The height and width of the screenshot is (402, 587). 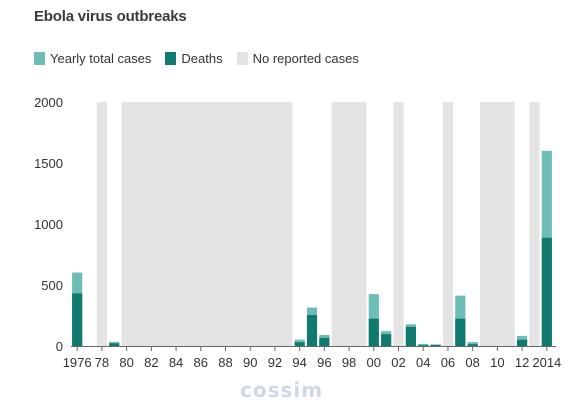 I want to click on y-tick-label: 1000, so click(x=48, y=224).